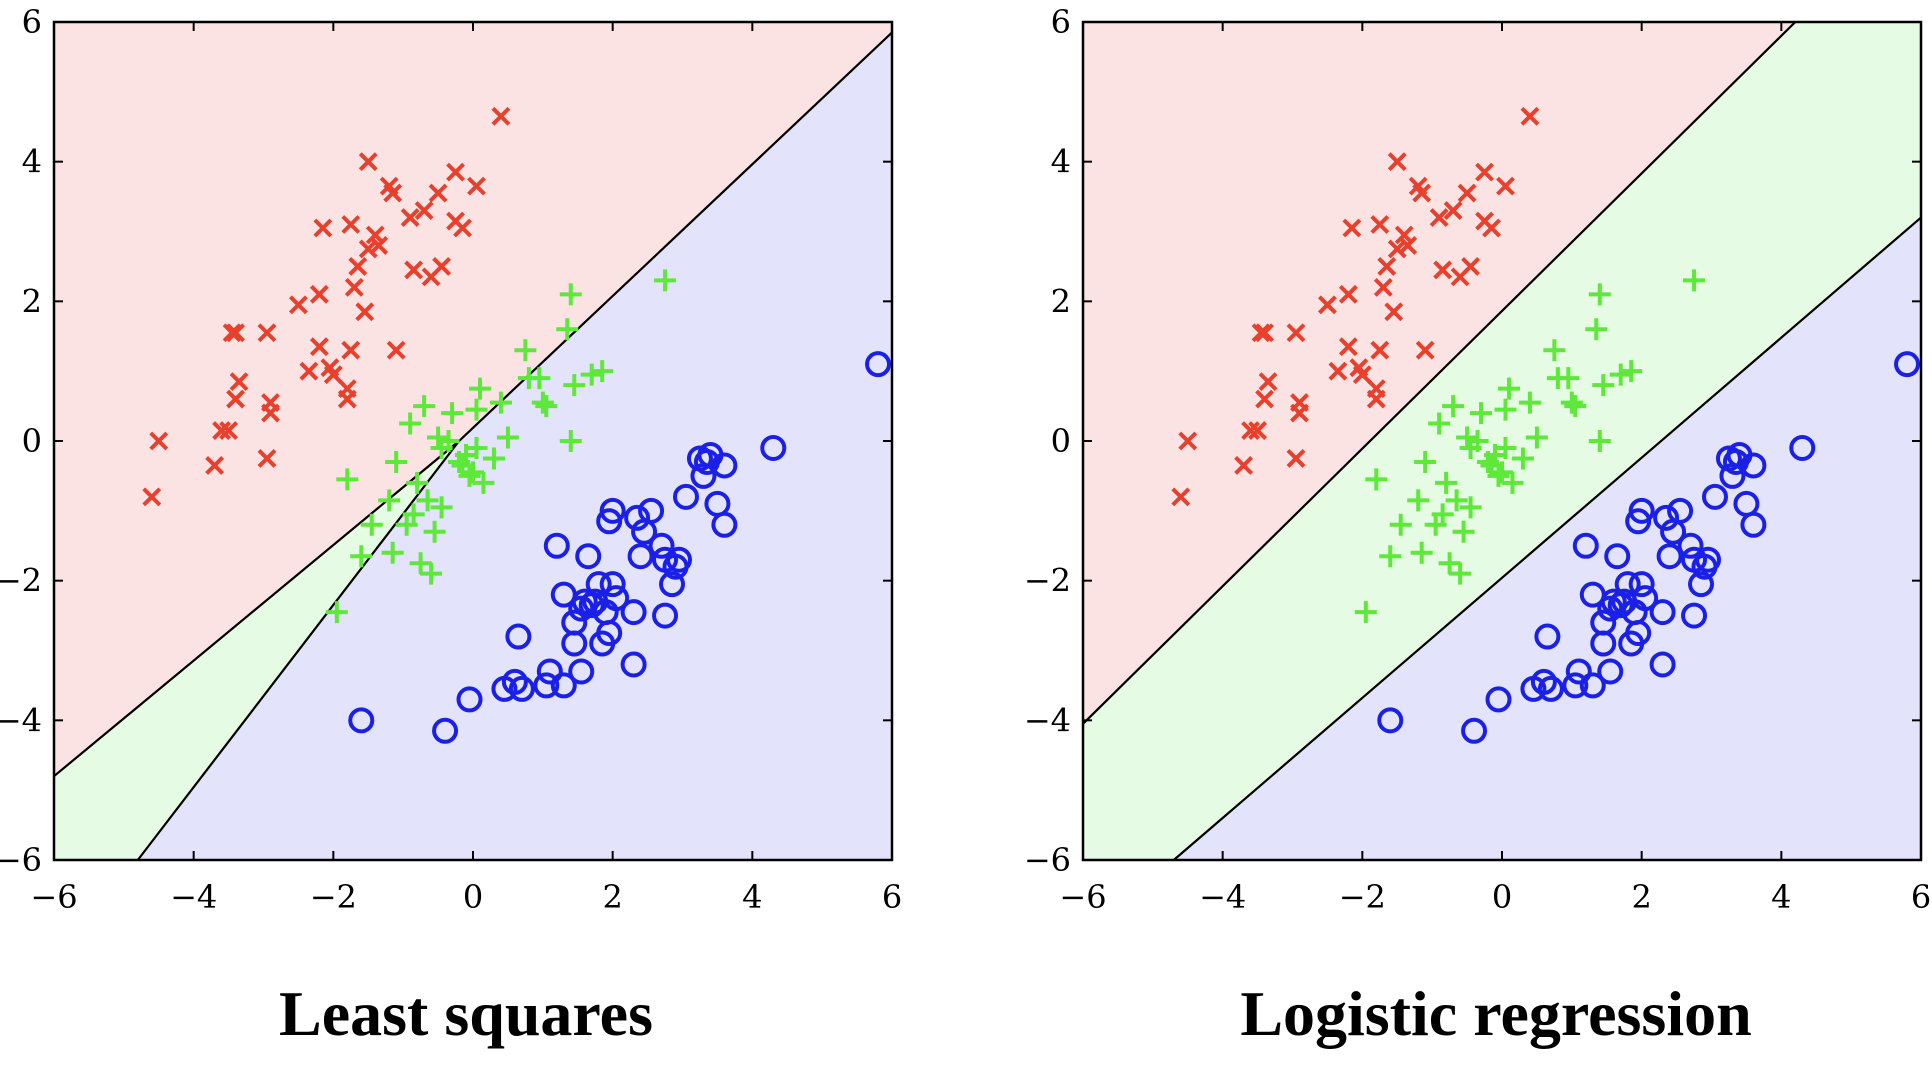 The height and width of the screenshot is (1072, 1932). Describe the element at coordinates (1061, 441) in the screenshot. I see `y-tick-label: 0` at that location.